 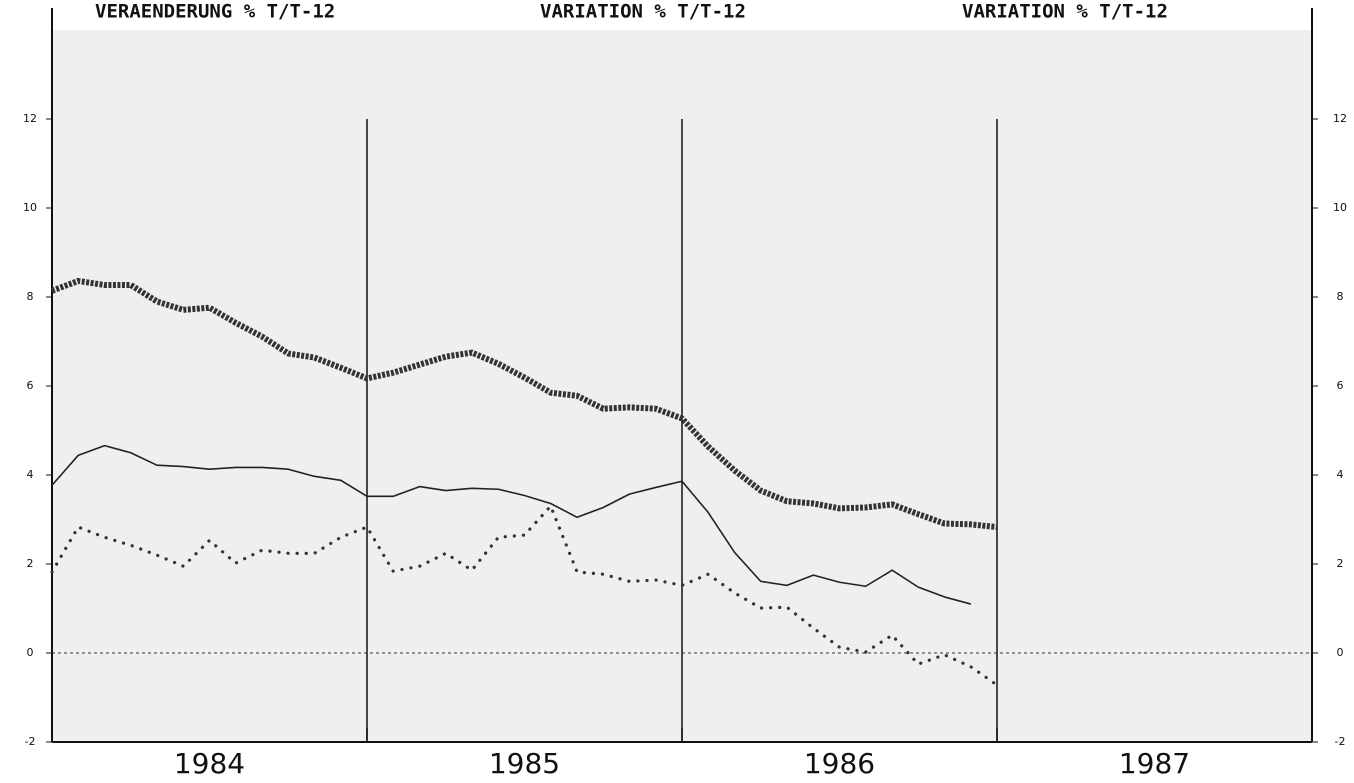 What do you see at coordinates (30, 118) in the screenshot?
I see `y-tick-label: 12` at bounding box center [30, 118].